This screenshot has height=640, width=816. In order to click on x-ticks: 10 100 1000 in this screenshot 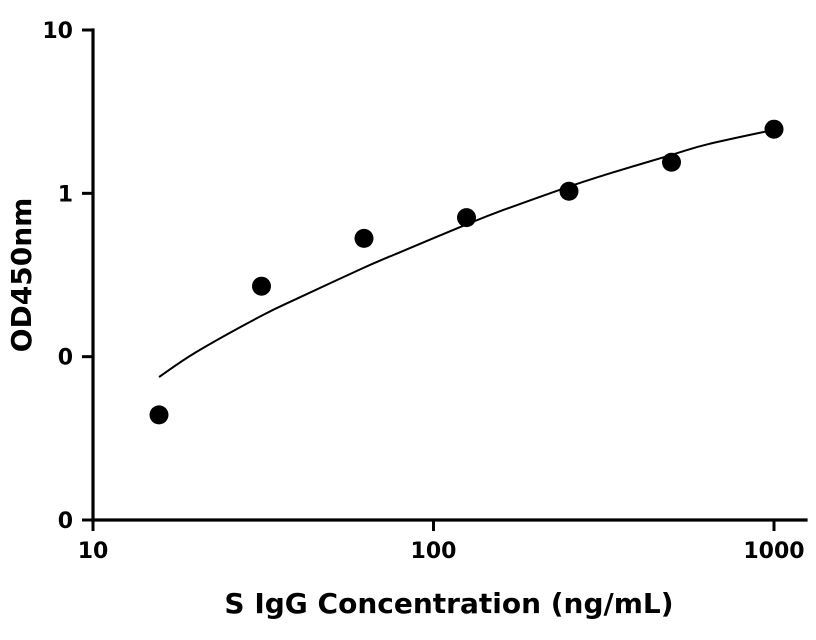, I will do `click(441, 542)`.